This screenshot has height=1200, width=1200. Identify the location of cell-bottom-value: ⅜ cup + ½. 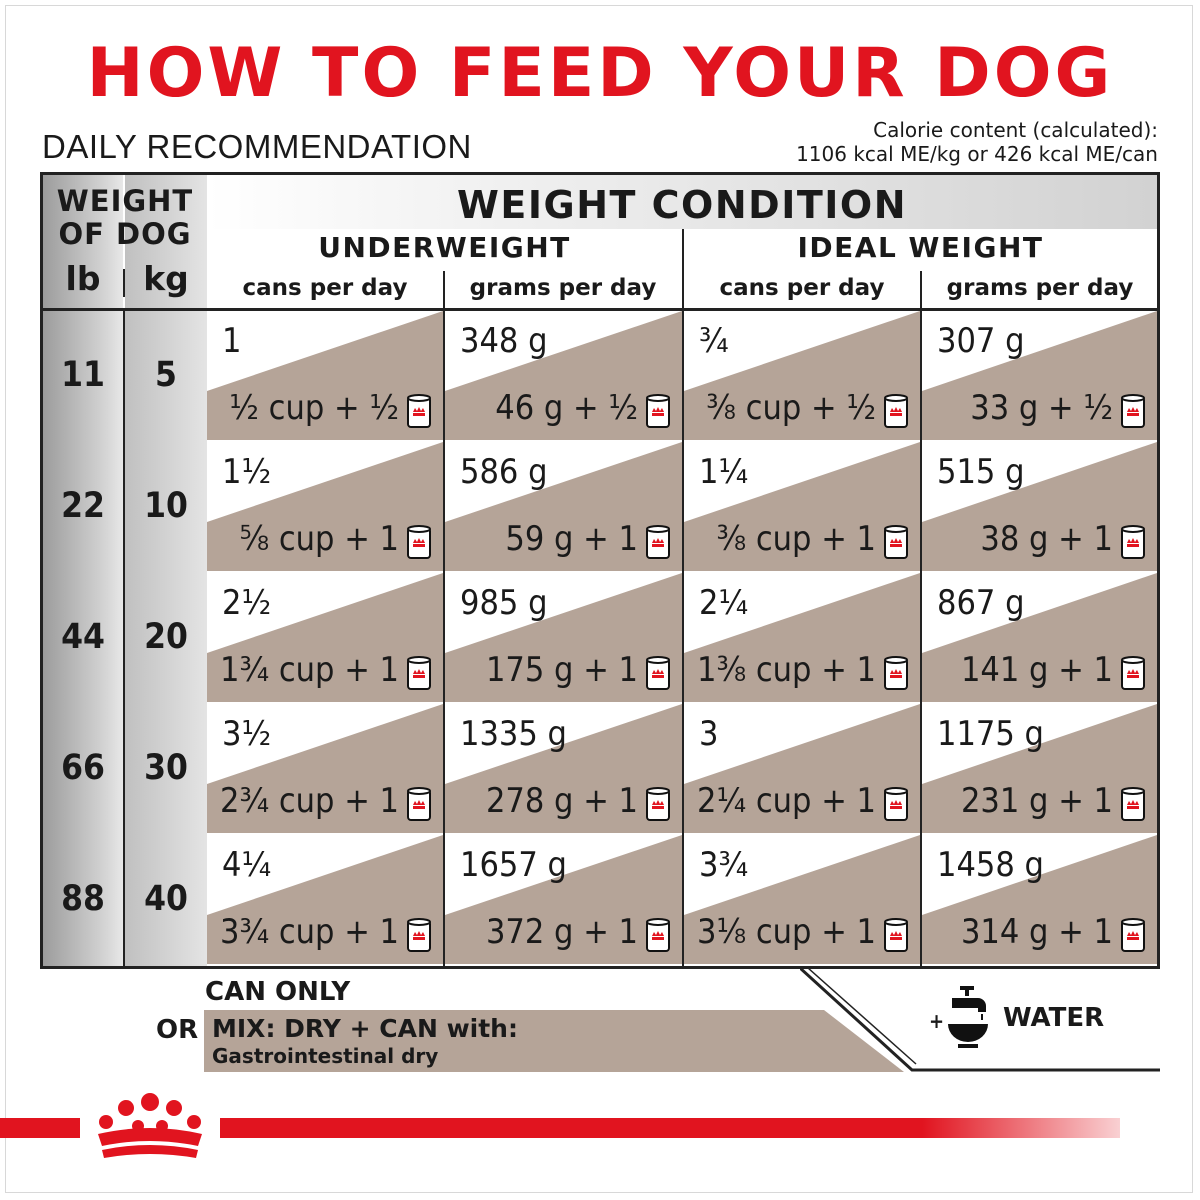
(791, 408).